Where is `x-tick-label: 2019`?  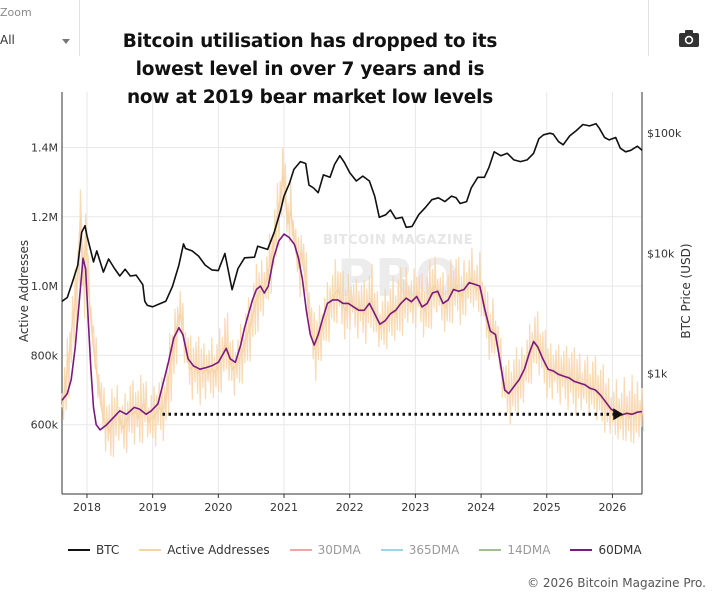 x-tick-label: 2019 is located at coordinates (153, 507).